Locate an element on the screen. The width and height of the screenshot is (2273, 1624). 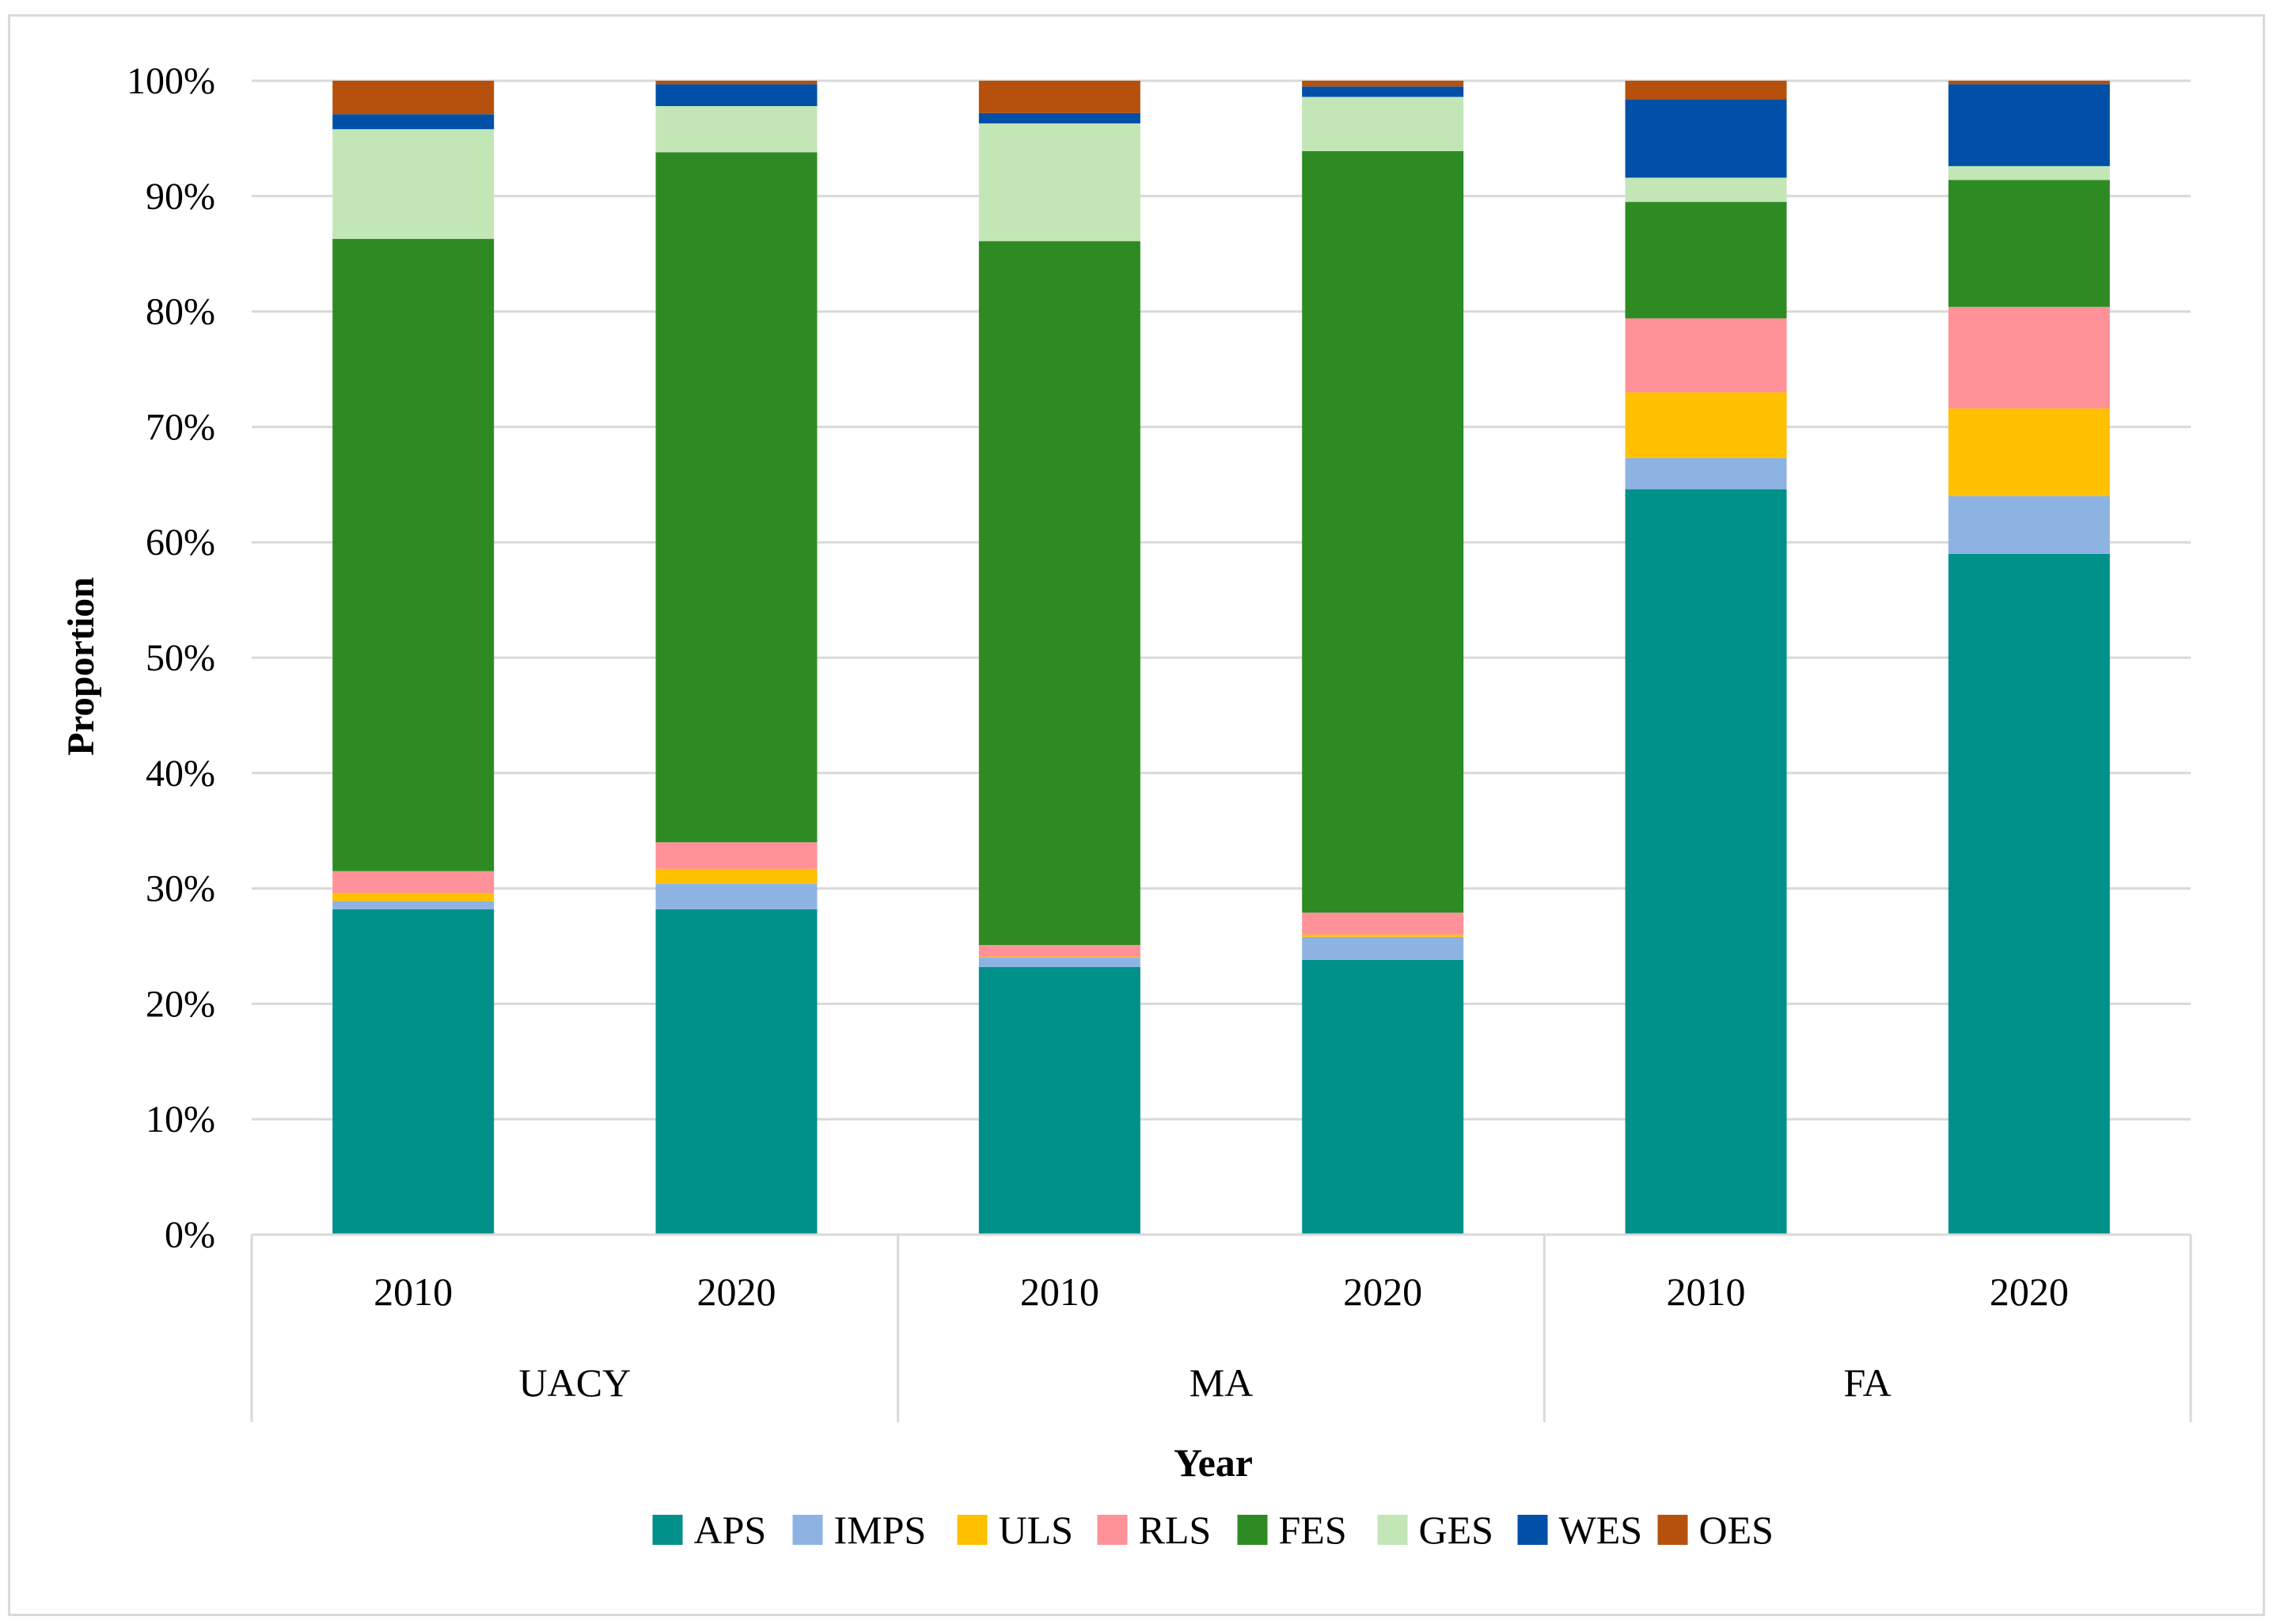
y-tick-label: 90% is located at coordinates (181, 197).